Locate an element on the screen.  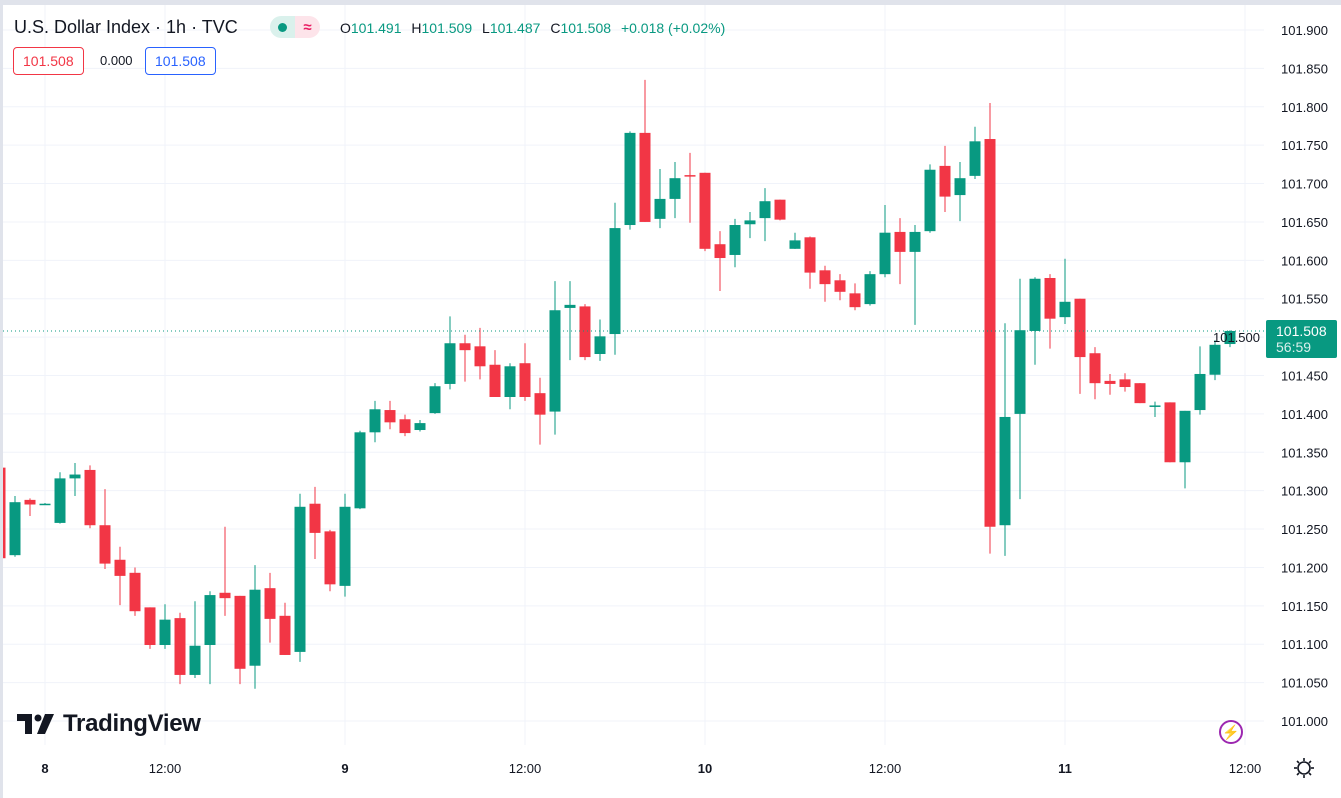
price-tick-label: 101.300 is located at coordinates (1304, 491).